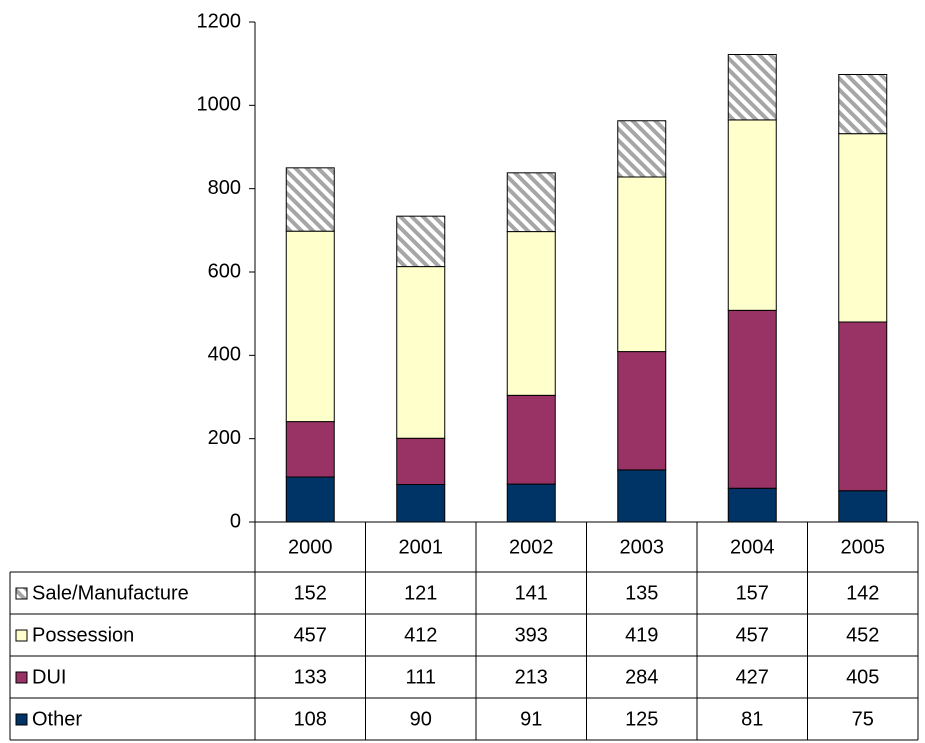  I want to click on table-value: 75, so click(863, 719).